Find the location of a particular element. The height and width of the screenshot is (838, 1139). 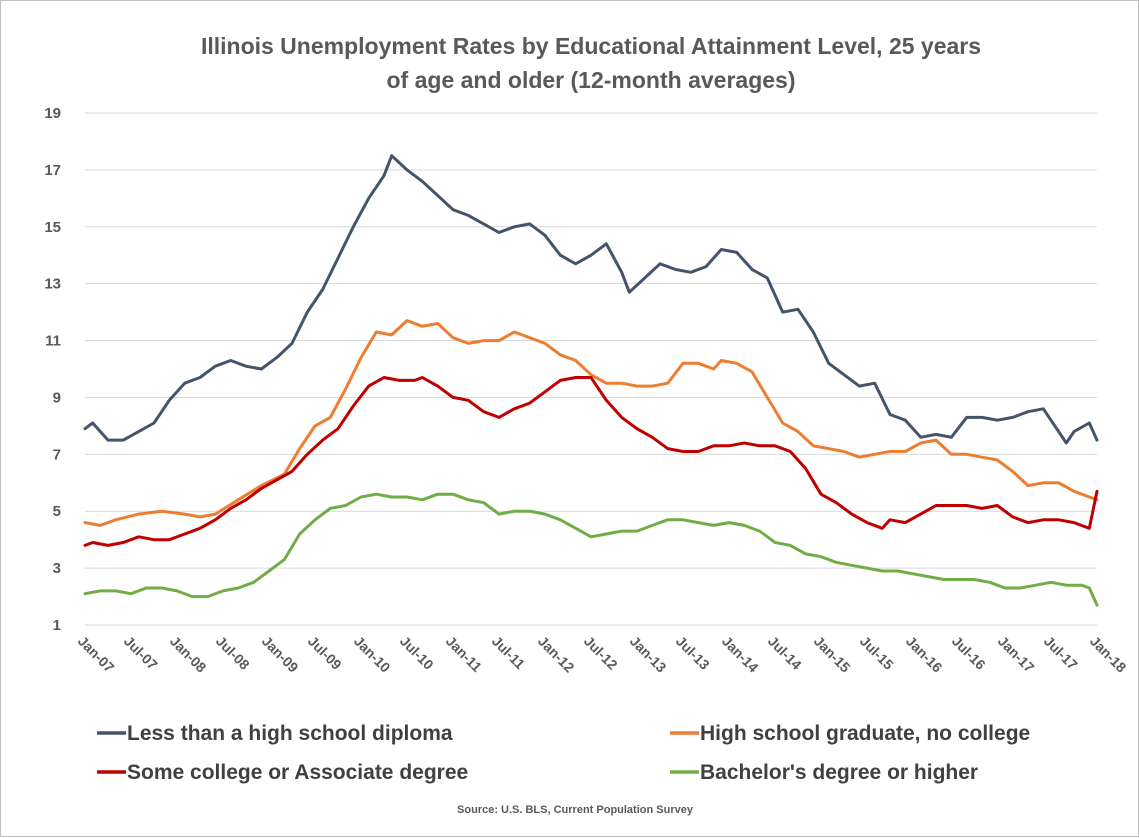

legend-label-0: Less than a high school diploma is located at coordinates (290, 733).